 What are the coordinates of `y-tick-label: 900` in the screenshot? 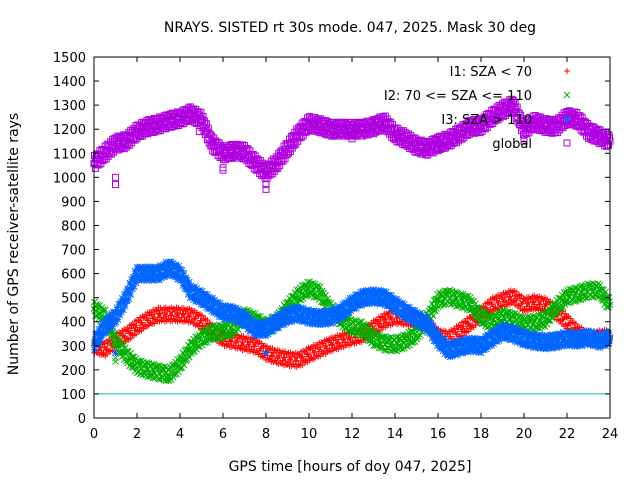 It's located at (73, 202).